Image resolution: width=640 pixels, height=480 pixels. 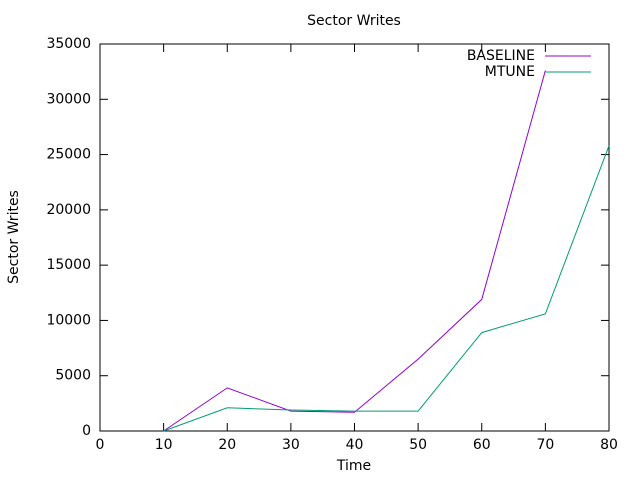 I want to click on x-tick-label: 60, so click(x=482, y=445).